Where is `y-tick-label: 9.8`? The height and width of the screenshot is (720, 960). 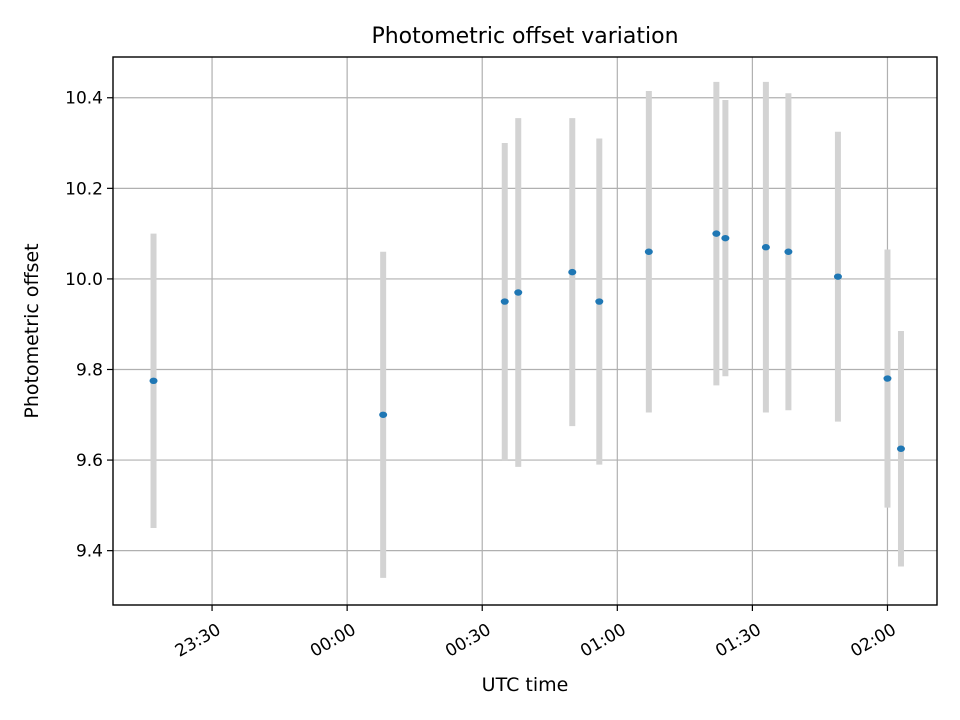
y-tick-label: 9.8 is located at coordinates (89, 370).